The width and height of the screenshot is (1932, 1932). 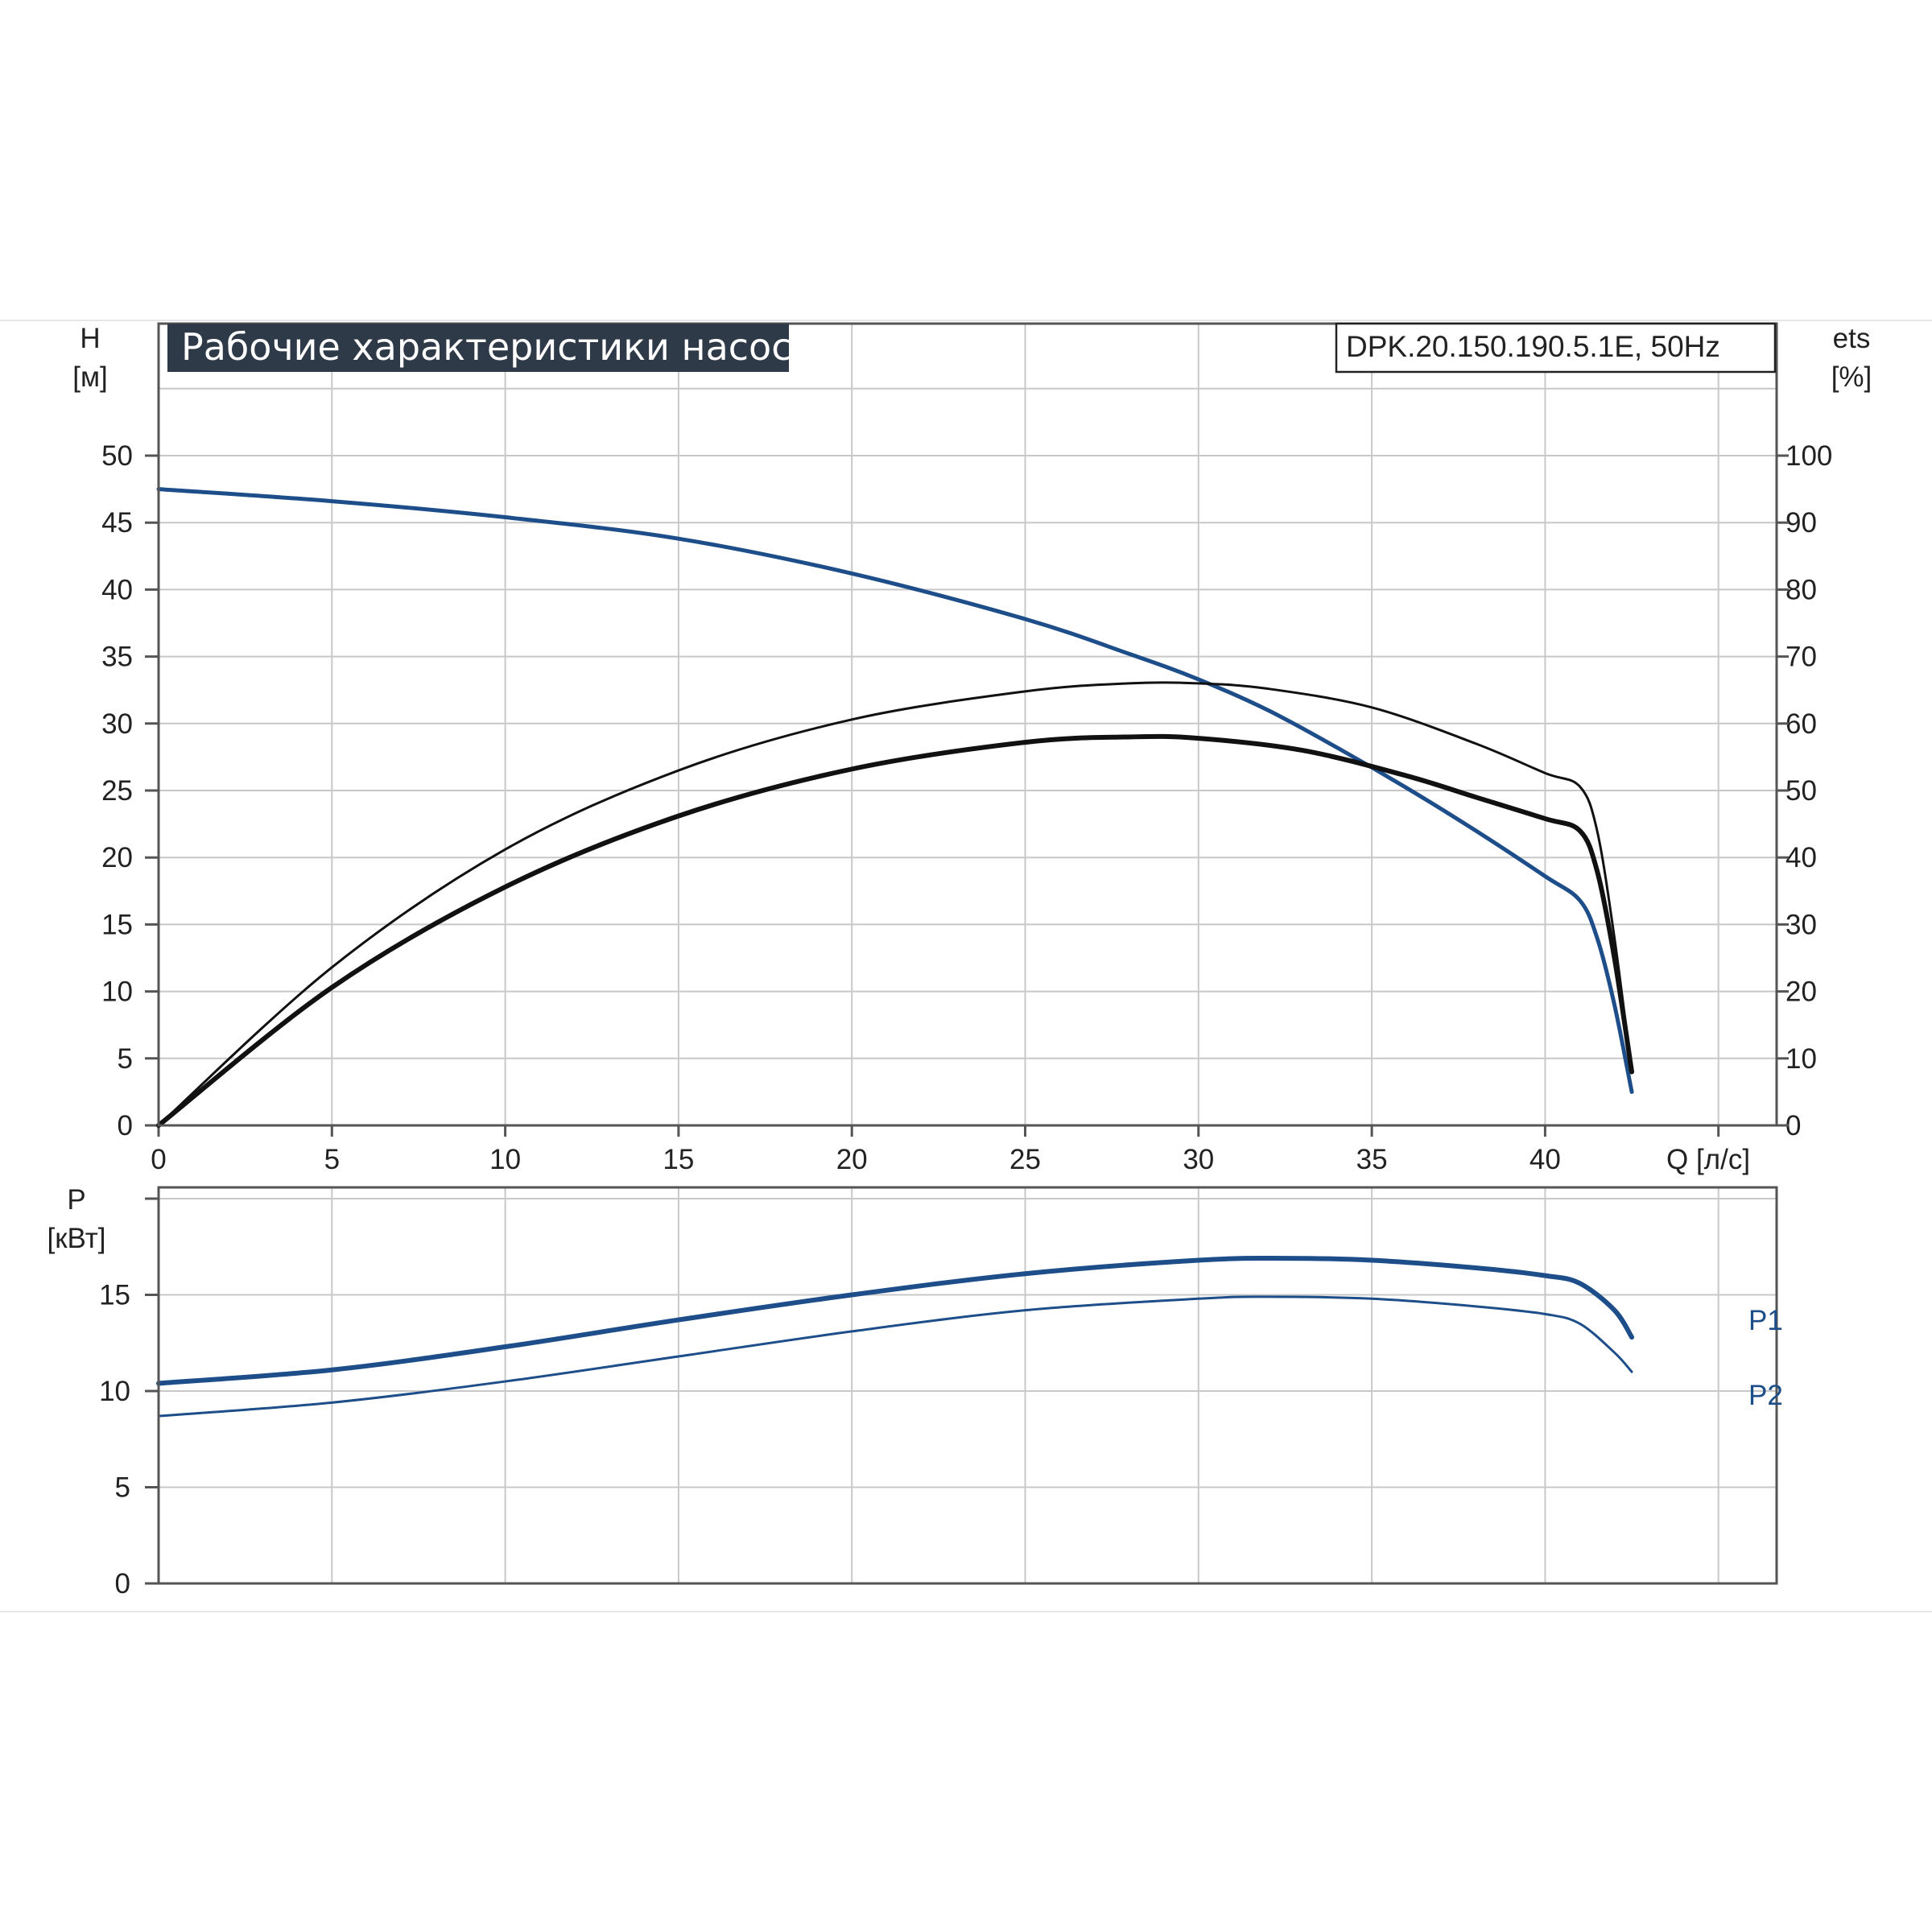 I want to click on efficiency-tick-label: 50, so click(x=1801, y=791).